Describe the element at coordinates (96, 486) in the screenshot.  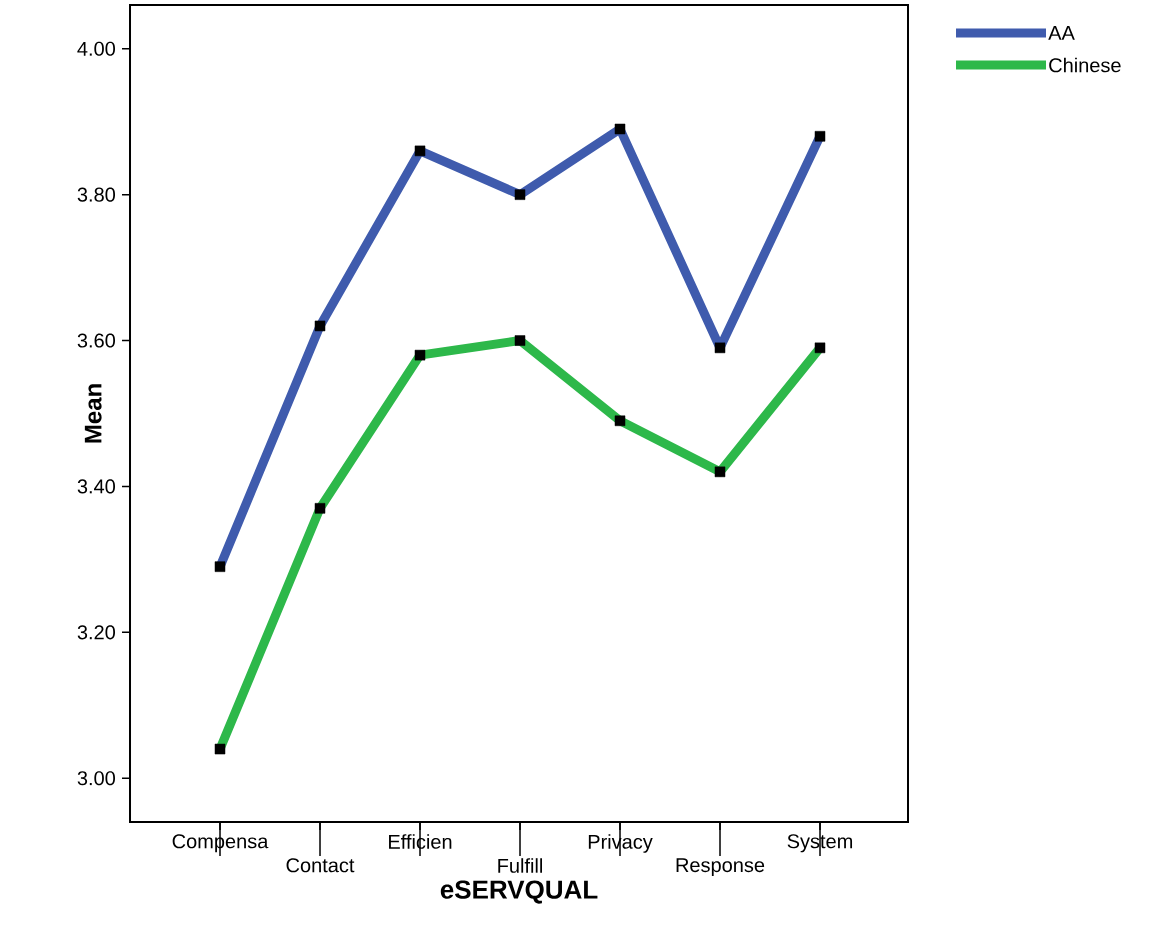
I see `y-tick-label: 3.40` at that location.